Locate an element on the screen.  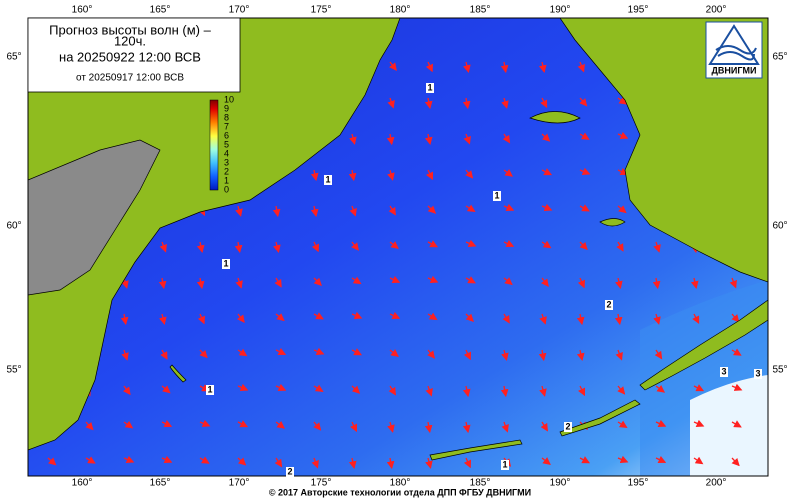
colorbar is located at coordinates (214, 145).